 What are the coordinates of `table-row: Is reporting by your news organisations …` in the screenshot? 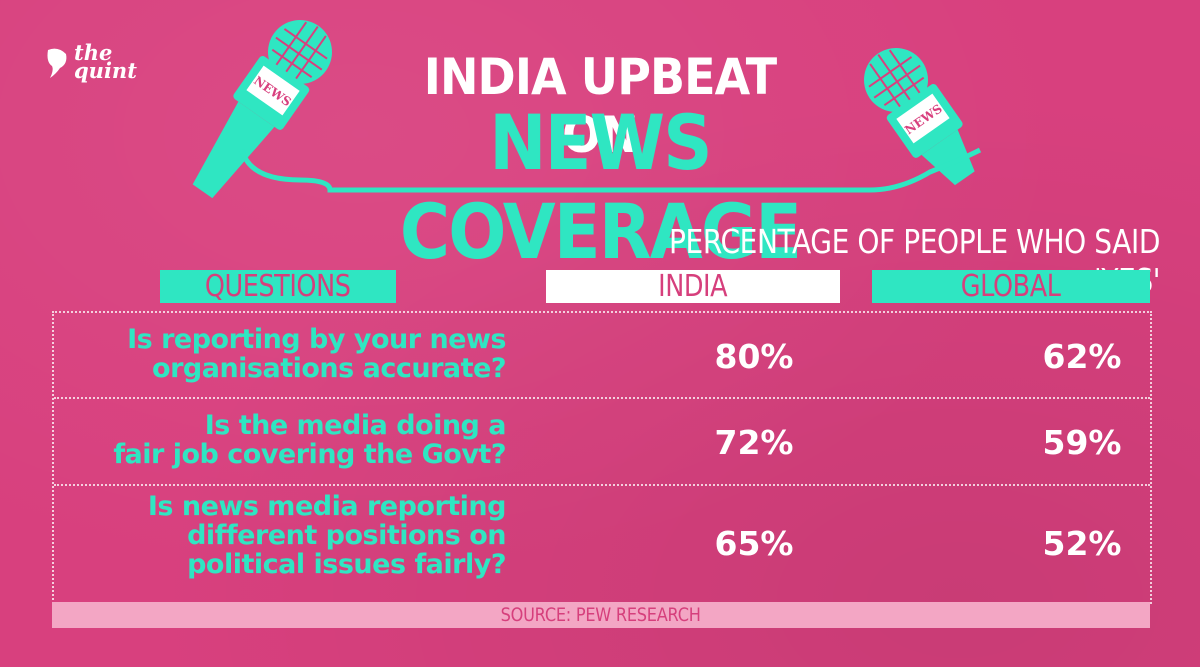 It's located at (602, 356).